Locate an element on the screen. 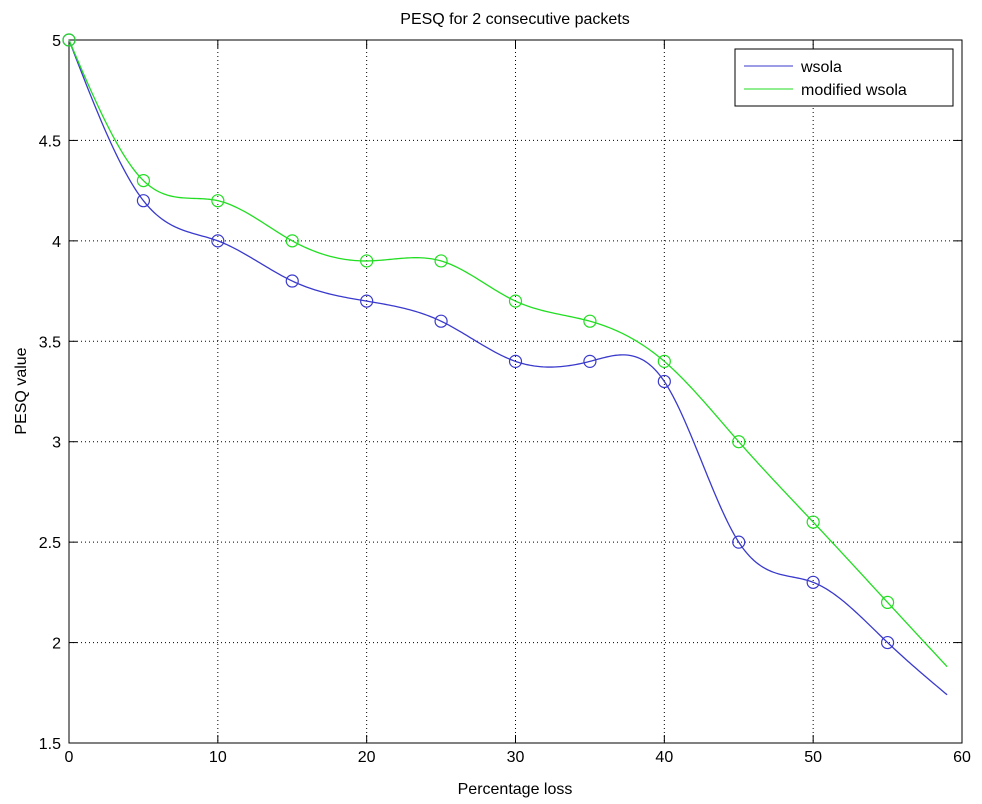 The height and width of the screenshot is (804, 982). y-tick-label: 2.5 is located at coordinates (50, 543).